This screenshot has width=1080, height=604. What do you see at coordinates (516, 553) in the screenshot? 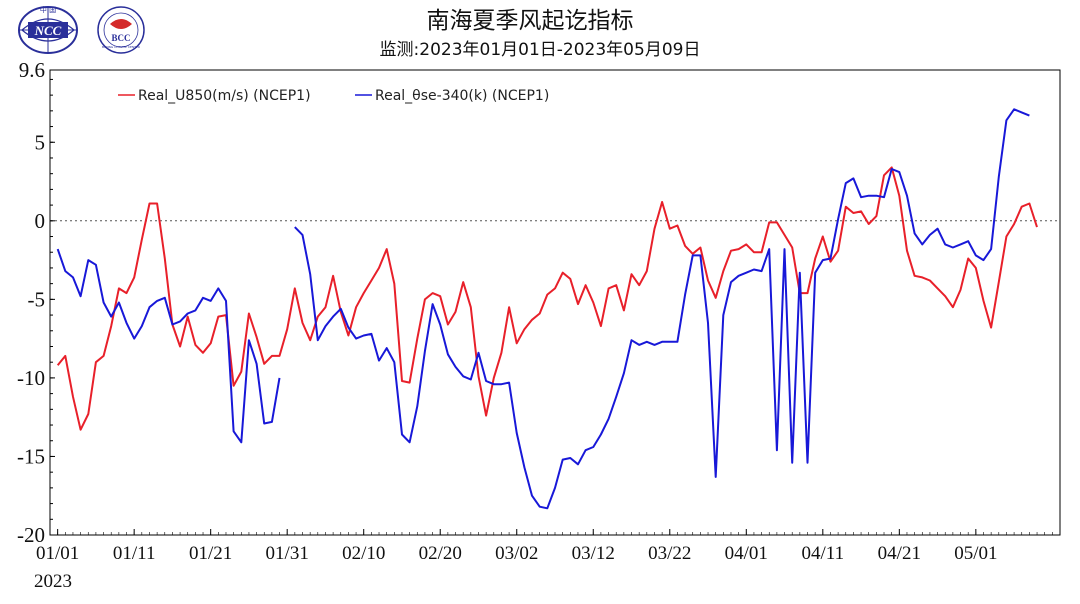
I see `x-tick-label: 03/02` at bounding box center [516, 553].